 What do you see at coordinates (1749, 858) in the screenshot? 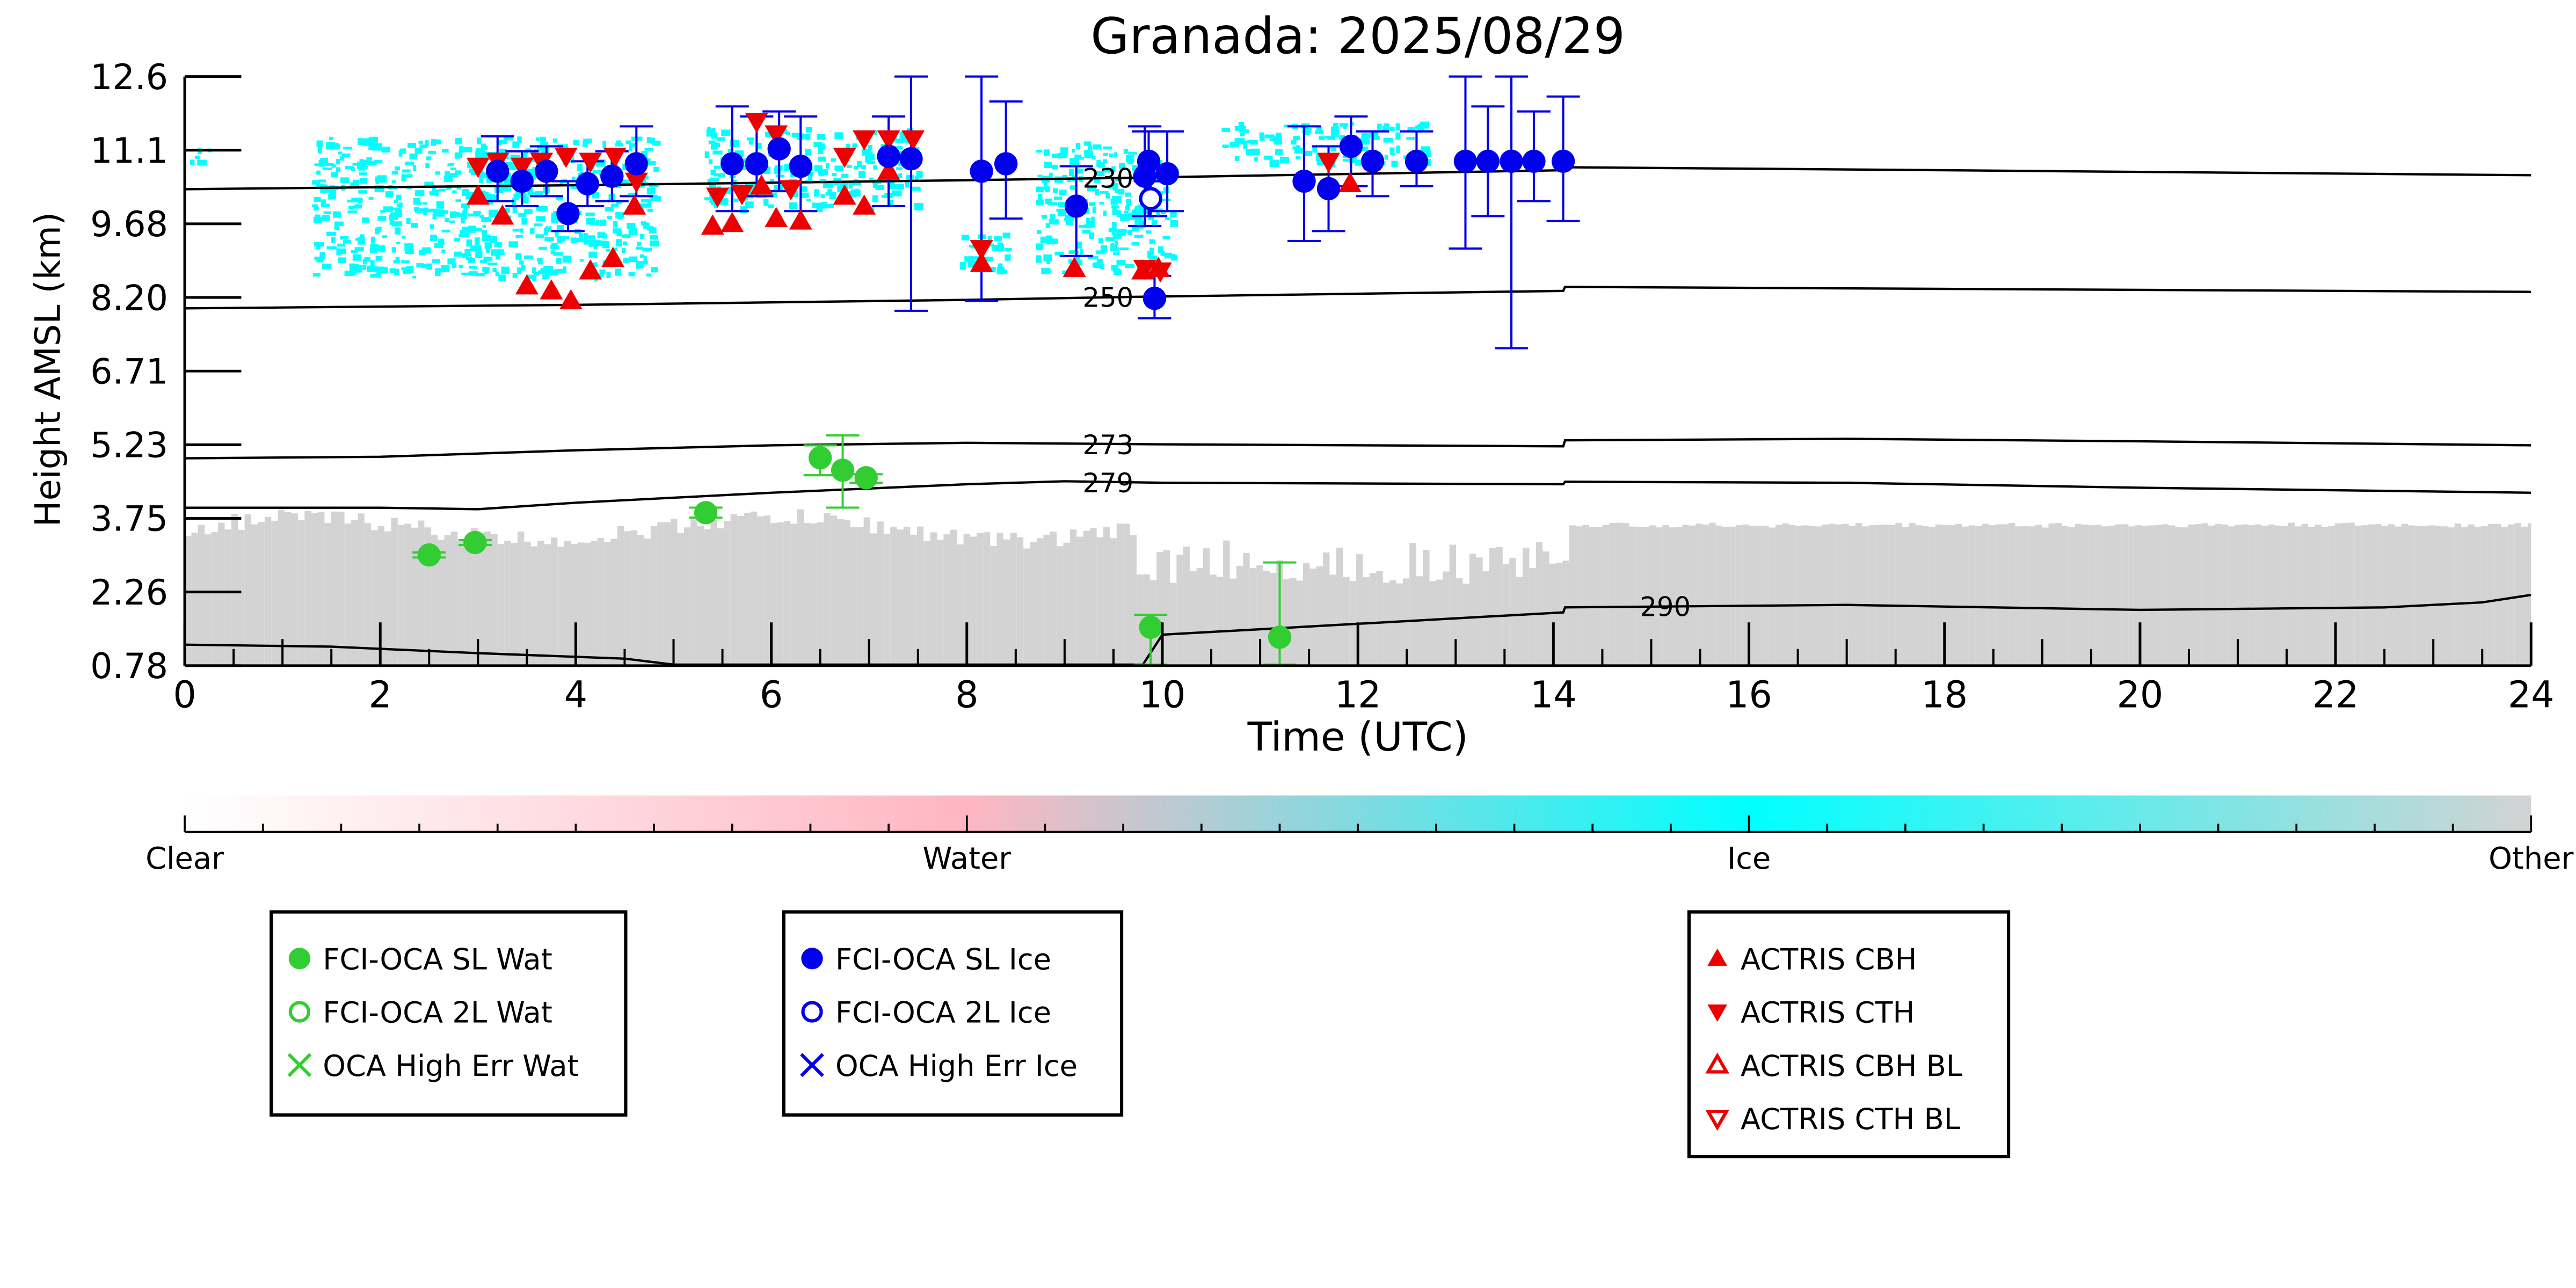
I see `colorbar-label: Ice` at bounding box center [1749, 858].